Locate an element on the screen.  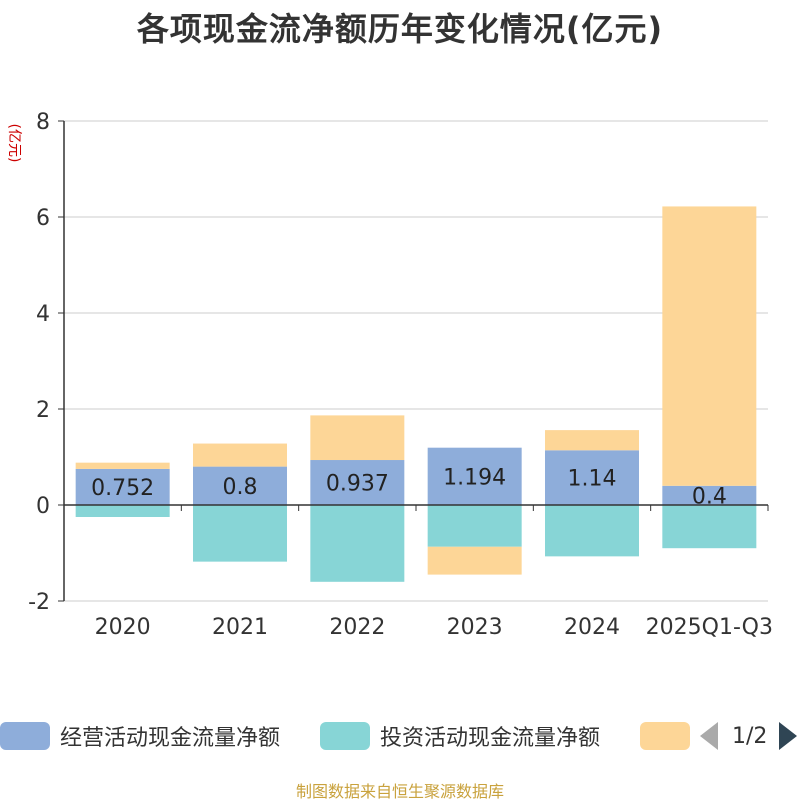
bar-series3-2025Q1-Q3 is located at coordinates (709, 346).